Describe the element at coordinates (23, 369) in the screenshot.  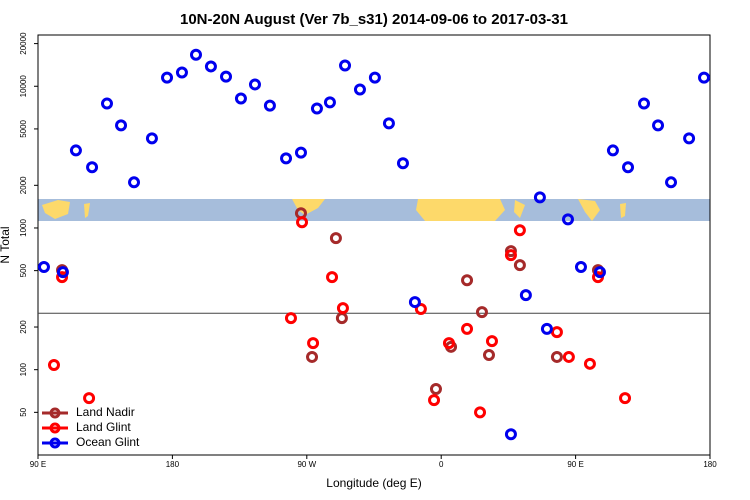
I see `y-tick-label: 100` at that location.